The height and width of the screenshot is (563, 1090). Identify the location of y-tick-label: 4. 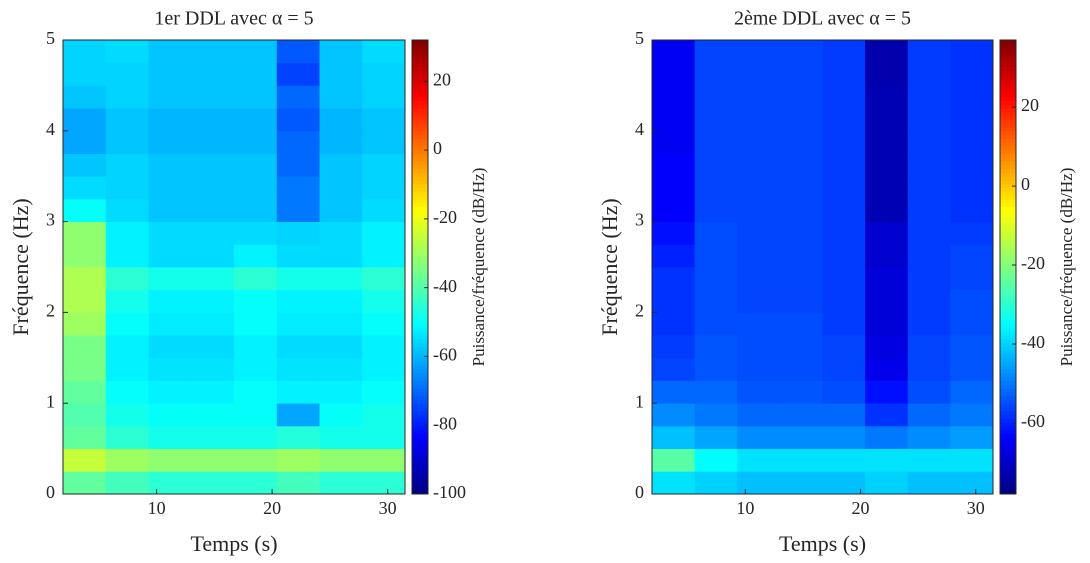
(50, 129).